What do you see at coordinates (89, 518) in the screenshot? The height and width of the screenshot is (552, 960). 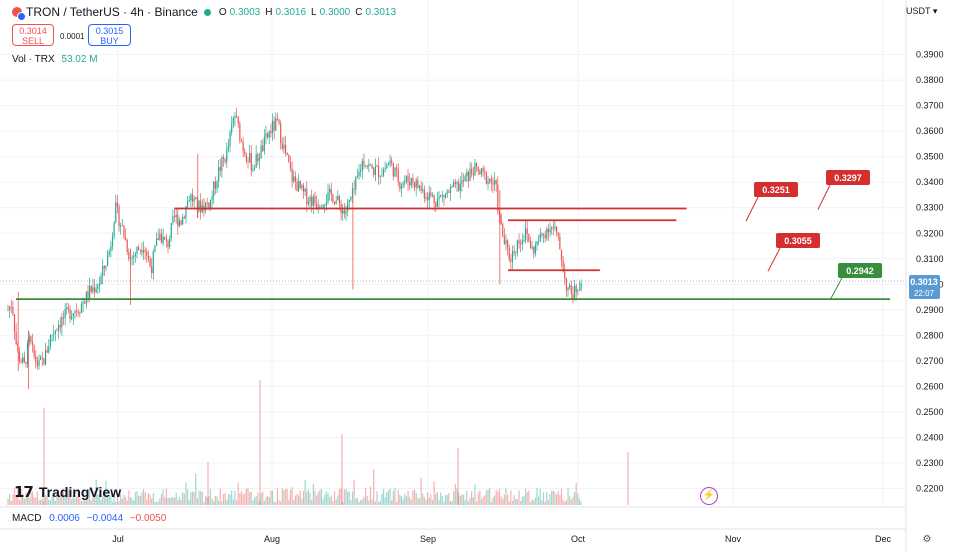 I see `macd-legend: MACD 0.0006 −0.0044 −0.0050` at bounding box center [89, 518].